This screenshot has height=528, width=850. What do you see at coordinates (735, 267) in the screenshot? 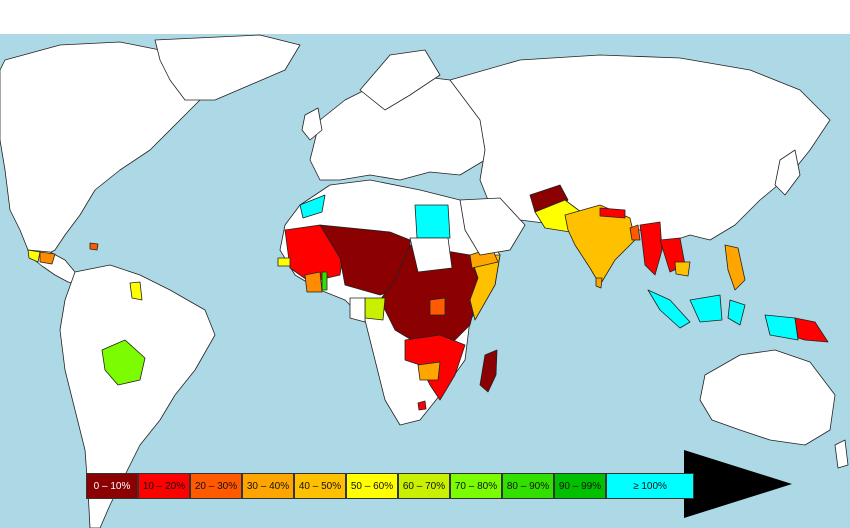
I see `philippines` at bounding box center [735, 267].